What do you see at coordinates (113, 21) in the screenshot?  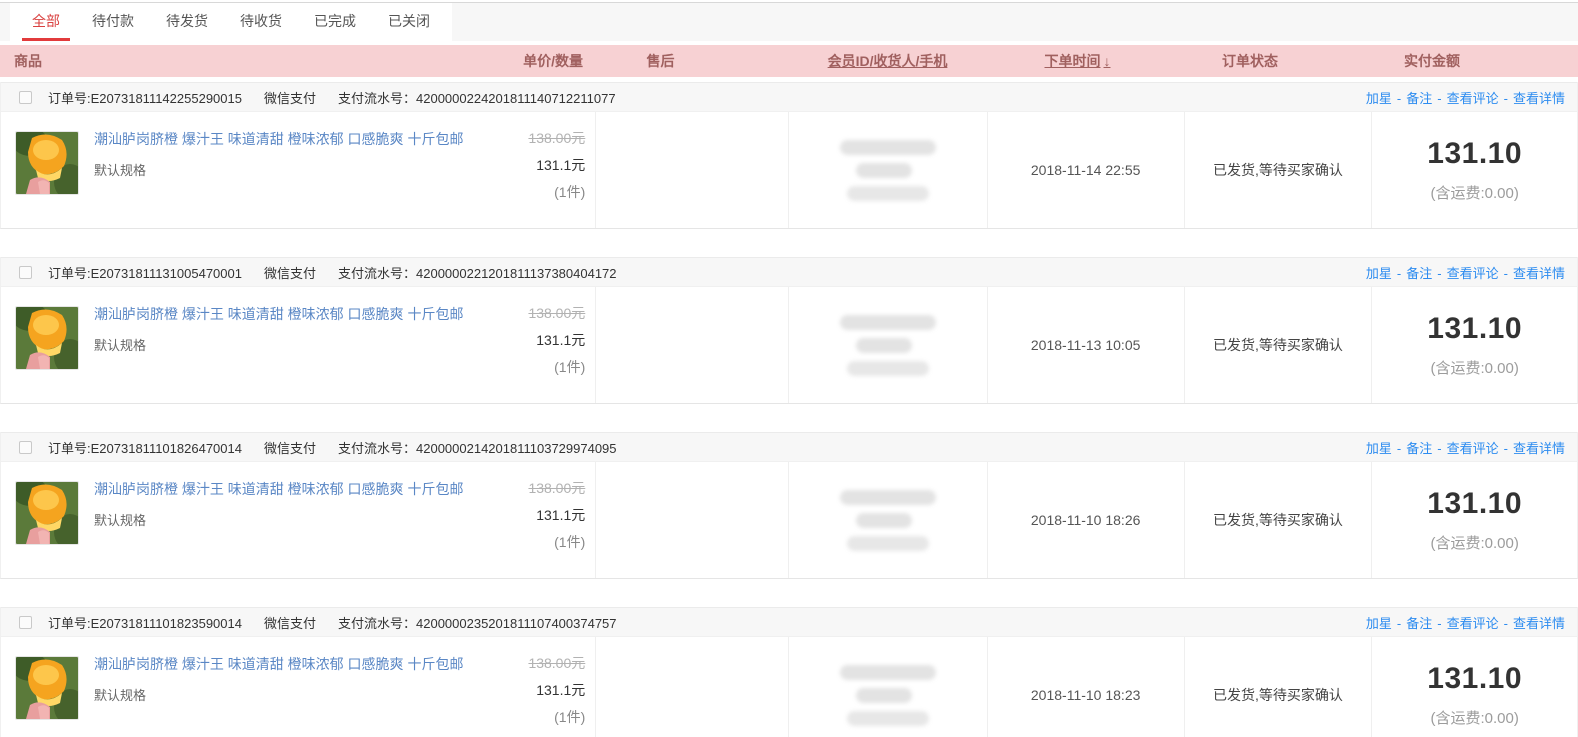 I see `tab-pending-payment: 待付款` at bounding box center [113, 21].